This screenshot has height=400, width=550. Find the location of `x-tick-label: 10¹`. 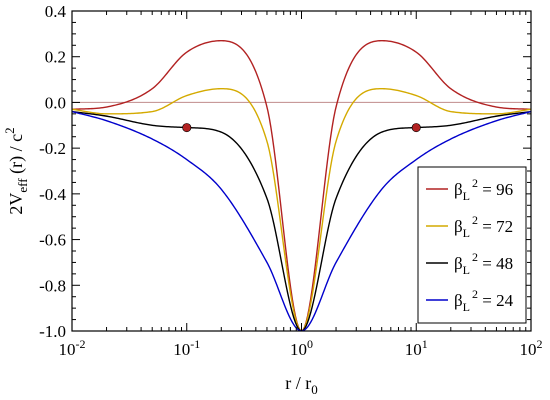

x-tick-label: 10¹ is located at coordinates (416, 348).